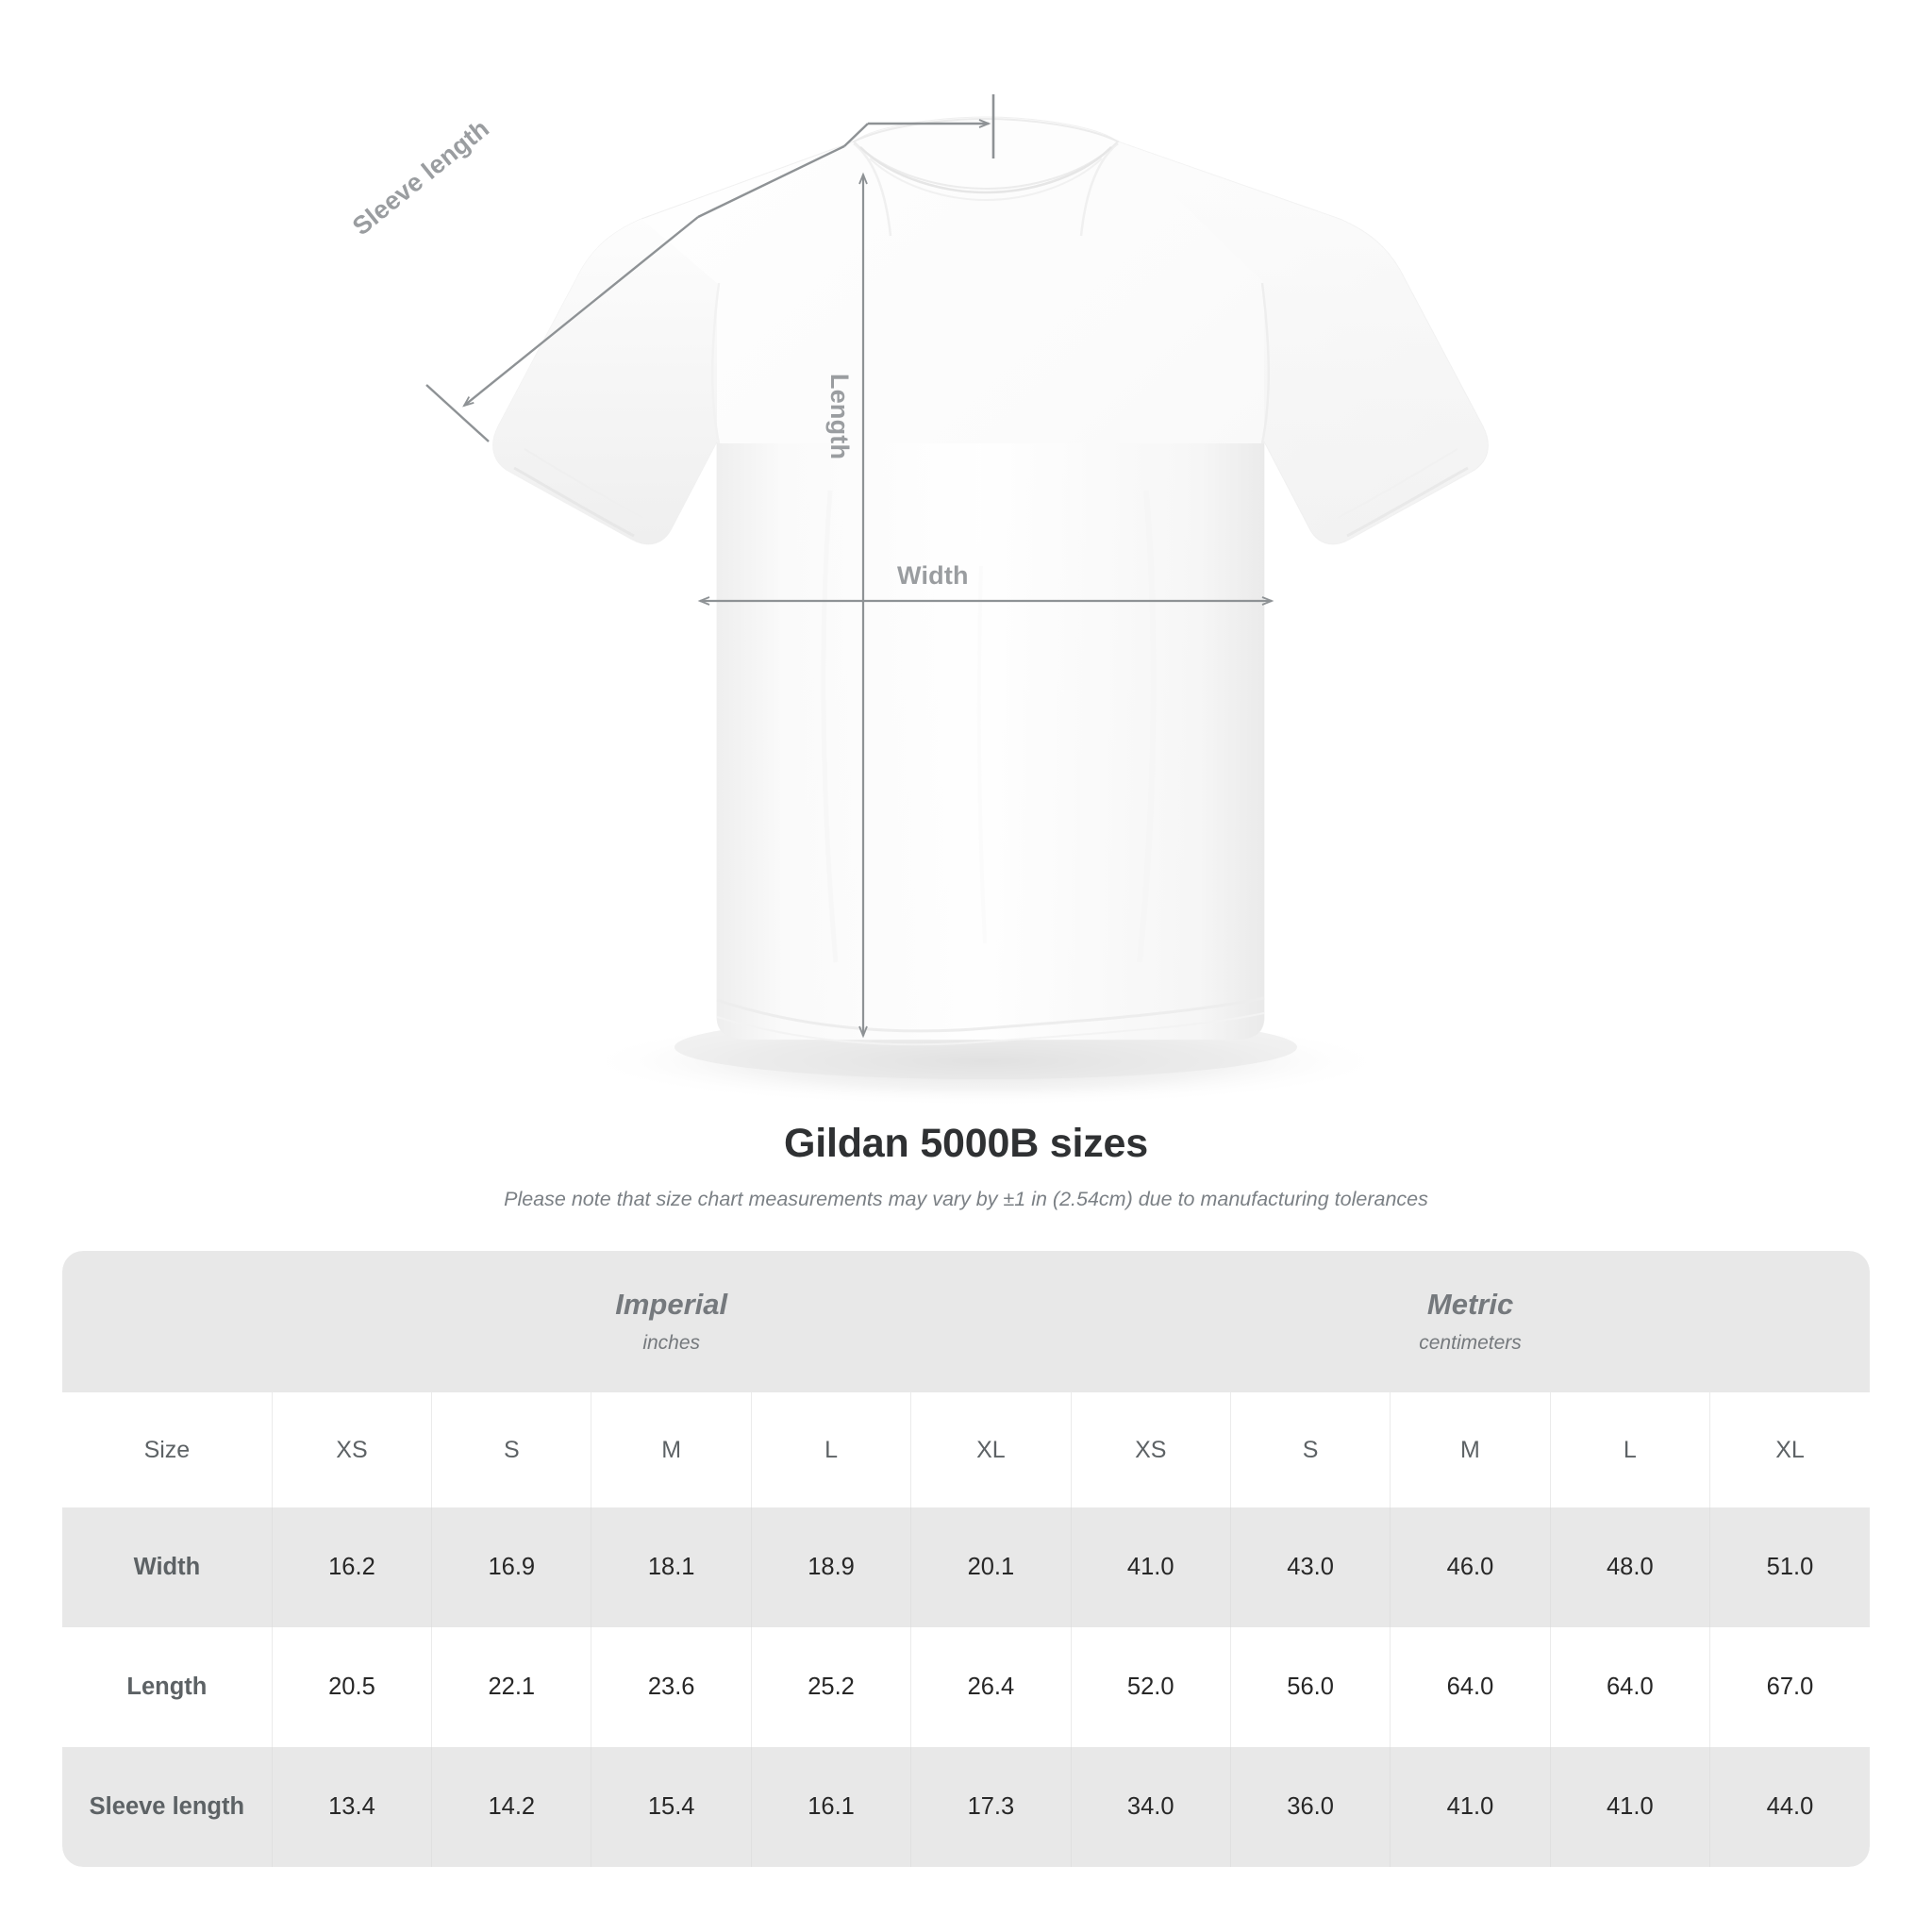  What do you see at coordinates (1630, 1687) in the screenshot?
I see `cell-length-metric-l: 64.0` at bounding box center [1630, 1687].